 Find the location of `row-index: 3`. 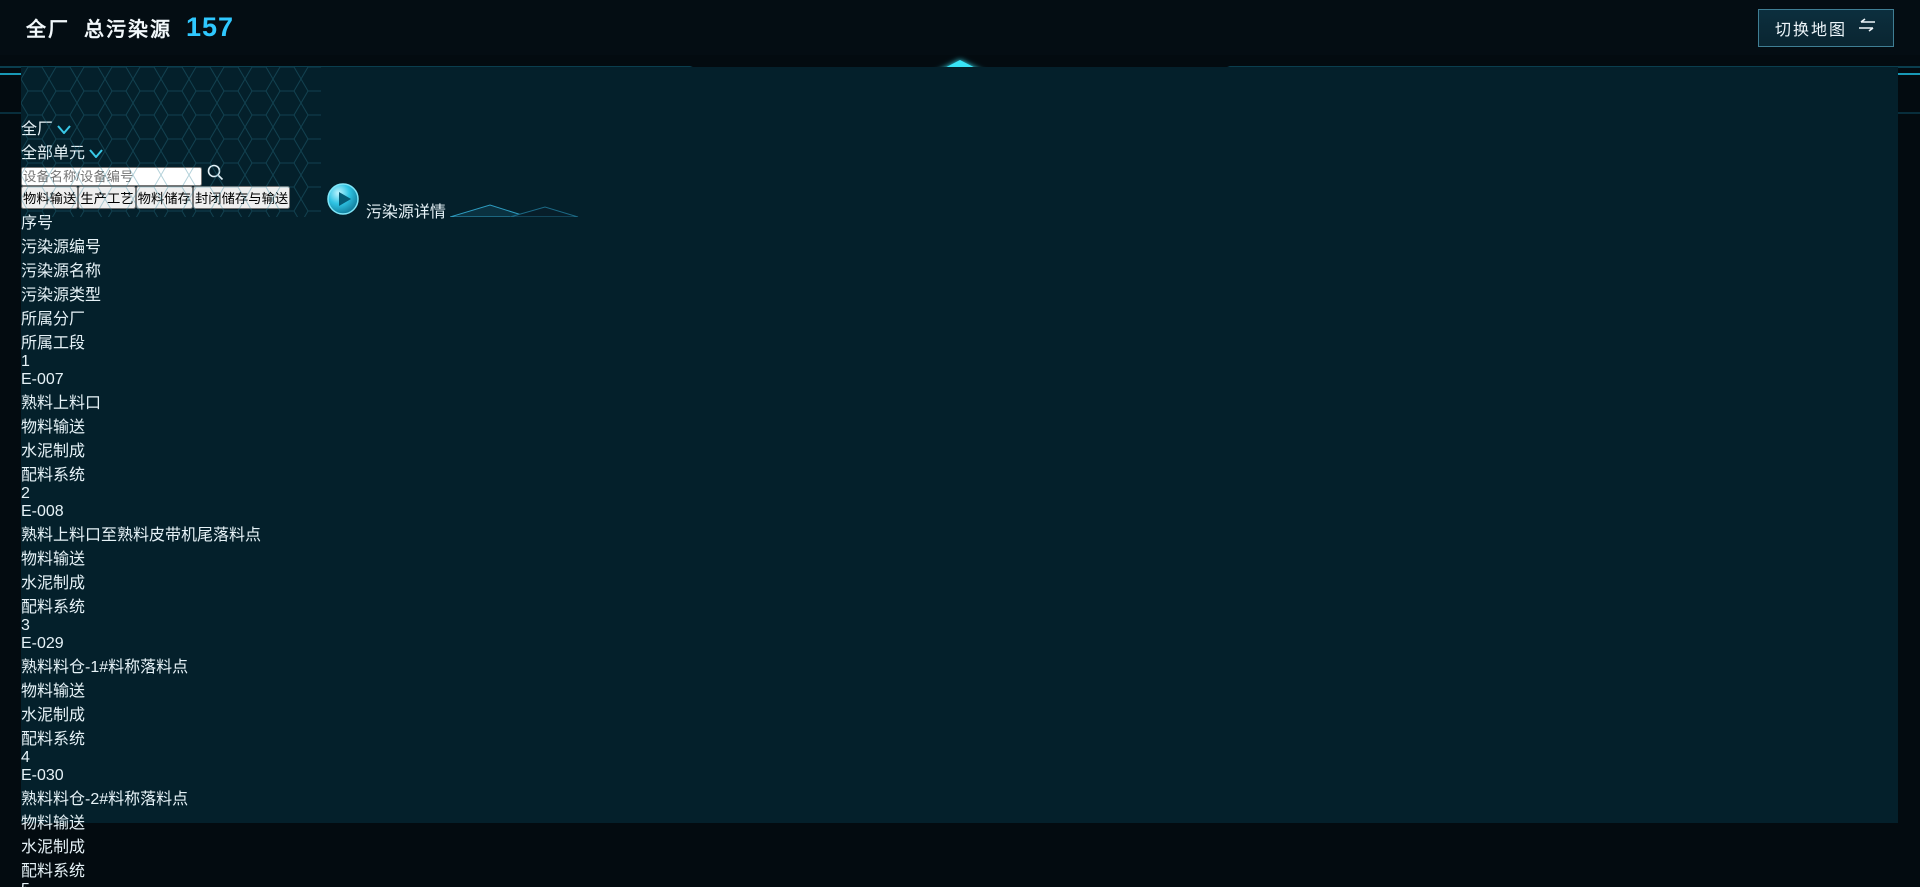

row-index: 3 is located at coordinates (25, 625).